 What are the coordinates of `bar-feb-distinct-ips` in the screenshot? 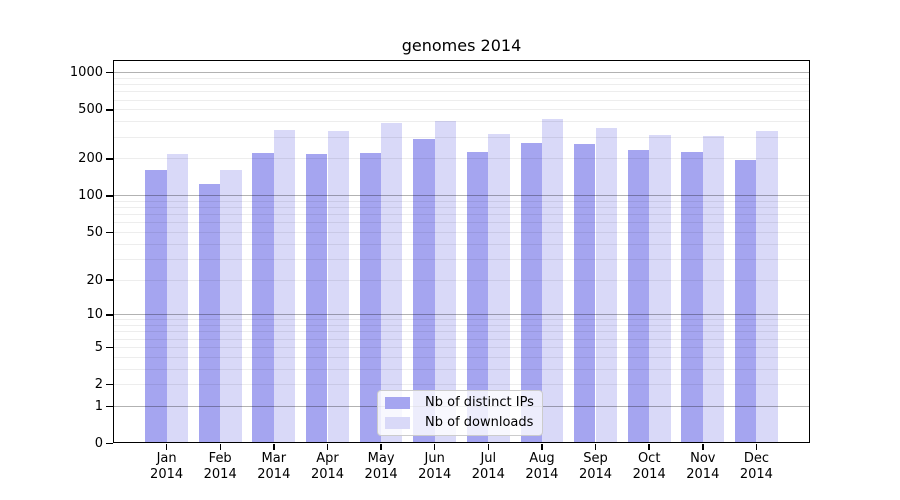 It's located at (209, 313).